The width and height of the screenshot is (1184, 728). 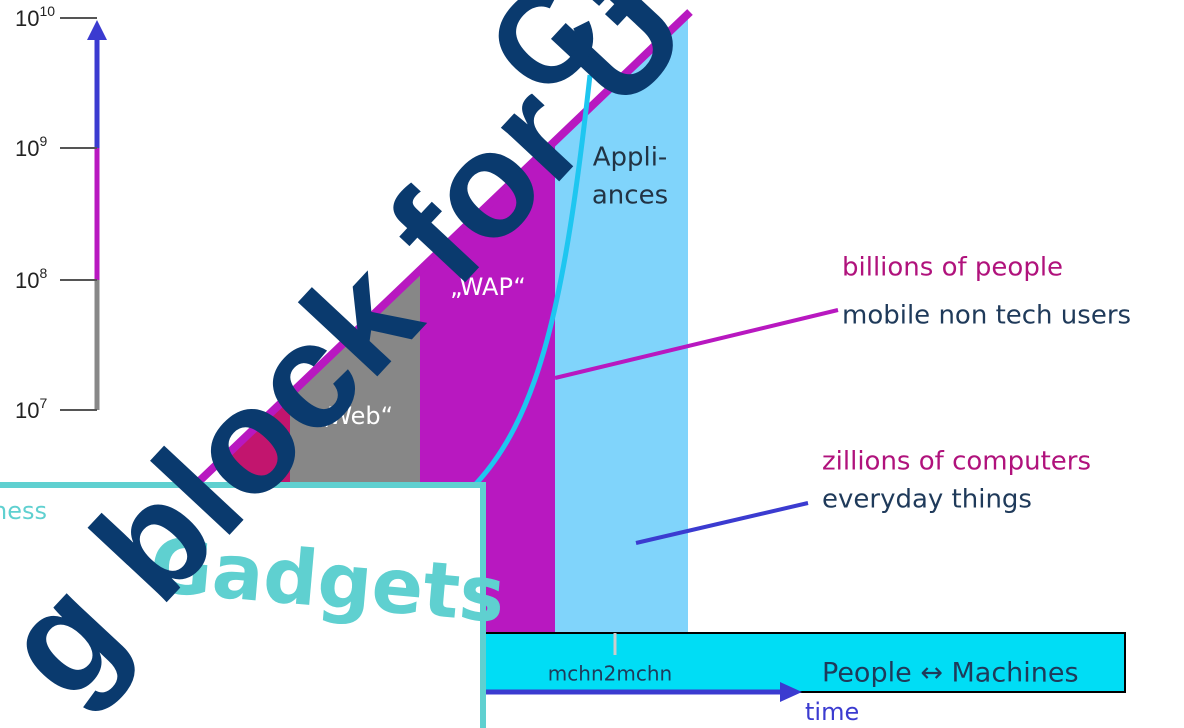 I want to click on web-label: „Web“, so click(x=356, y=416).